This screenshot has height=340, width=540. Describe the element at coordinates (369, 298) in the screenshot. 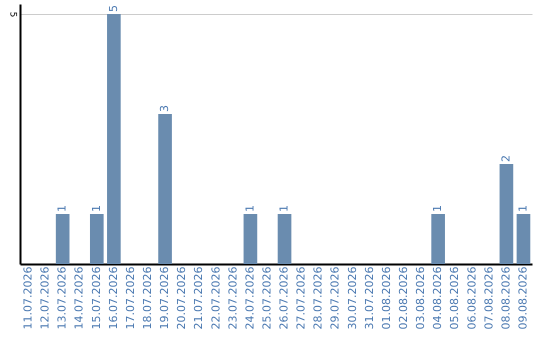

I see `x-tick-label: 31.07.2026` at that location.